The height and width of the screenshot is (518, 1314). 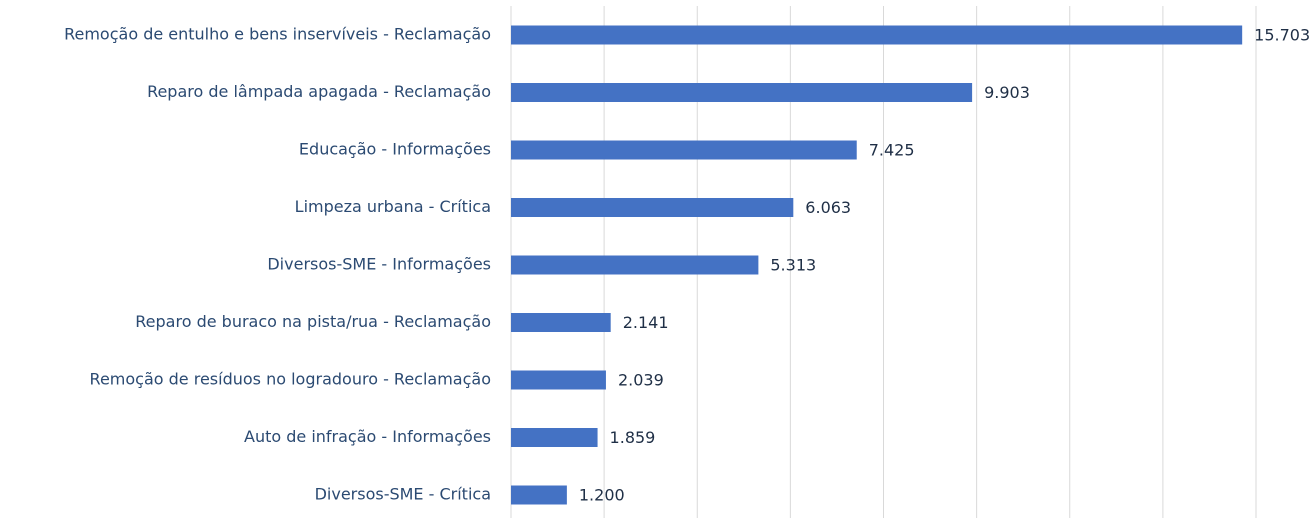 What do you see at coordinates (1282, 35) in the screenshot?
I see `data-label: 15.703` at bounding box center [1282, 35].